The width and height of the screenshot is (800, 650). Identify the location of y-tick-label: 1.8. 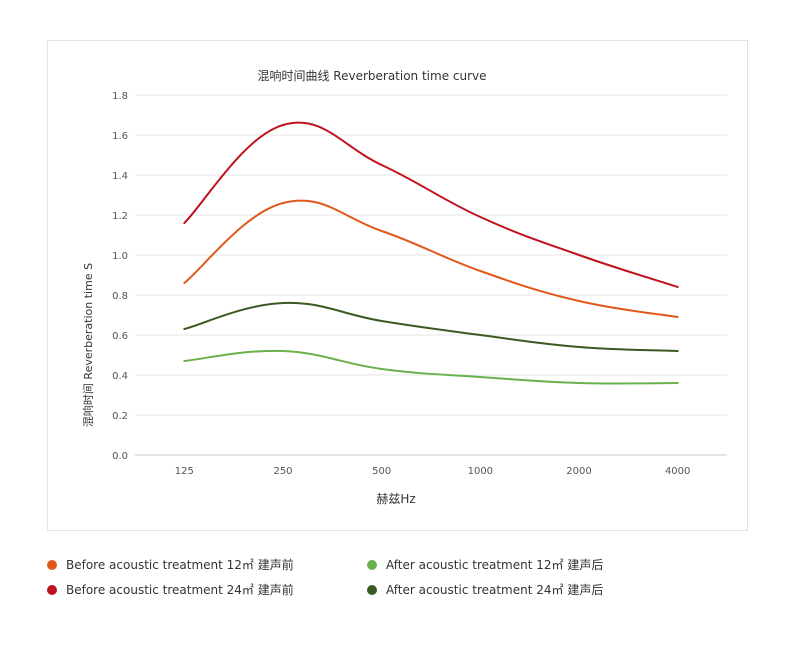
(120, 96).